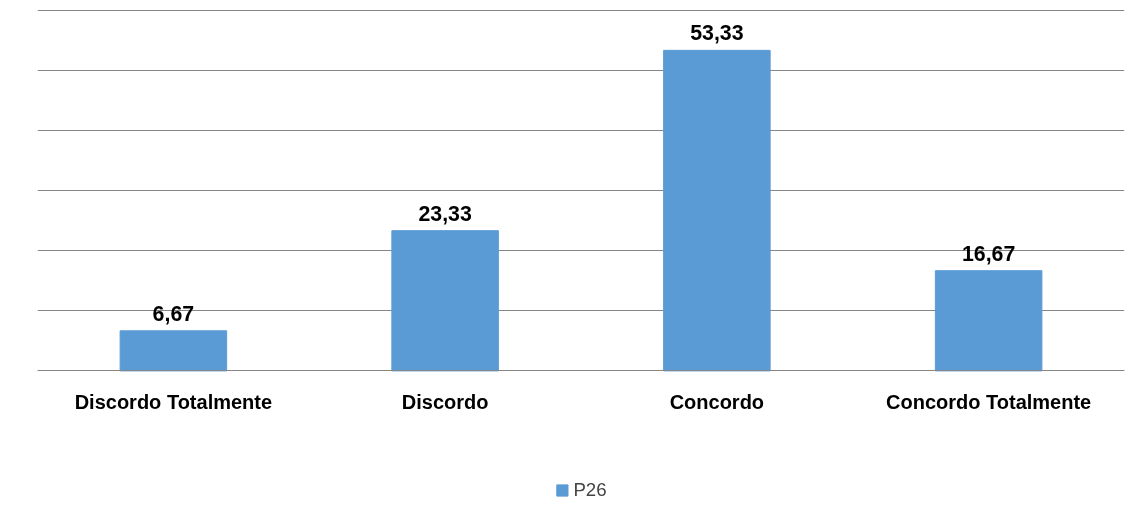 This screenshot has width=1146, height=514. What do you see at coordinates (445, 401) in the screenshot?
I see `x-tick-label: Discordo` at bounding box center [445, 401].